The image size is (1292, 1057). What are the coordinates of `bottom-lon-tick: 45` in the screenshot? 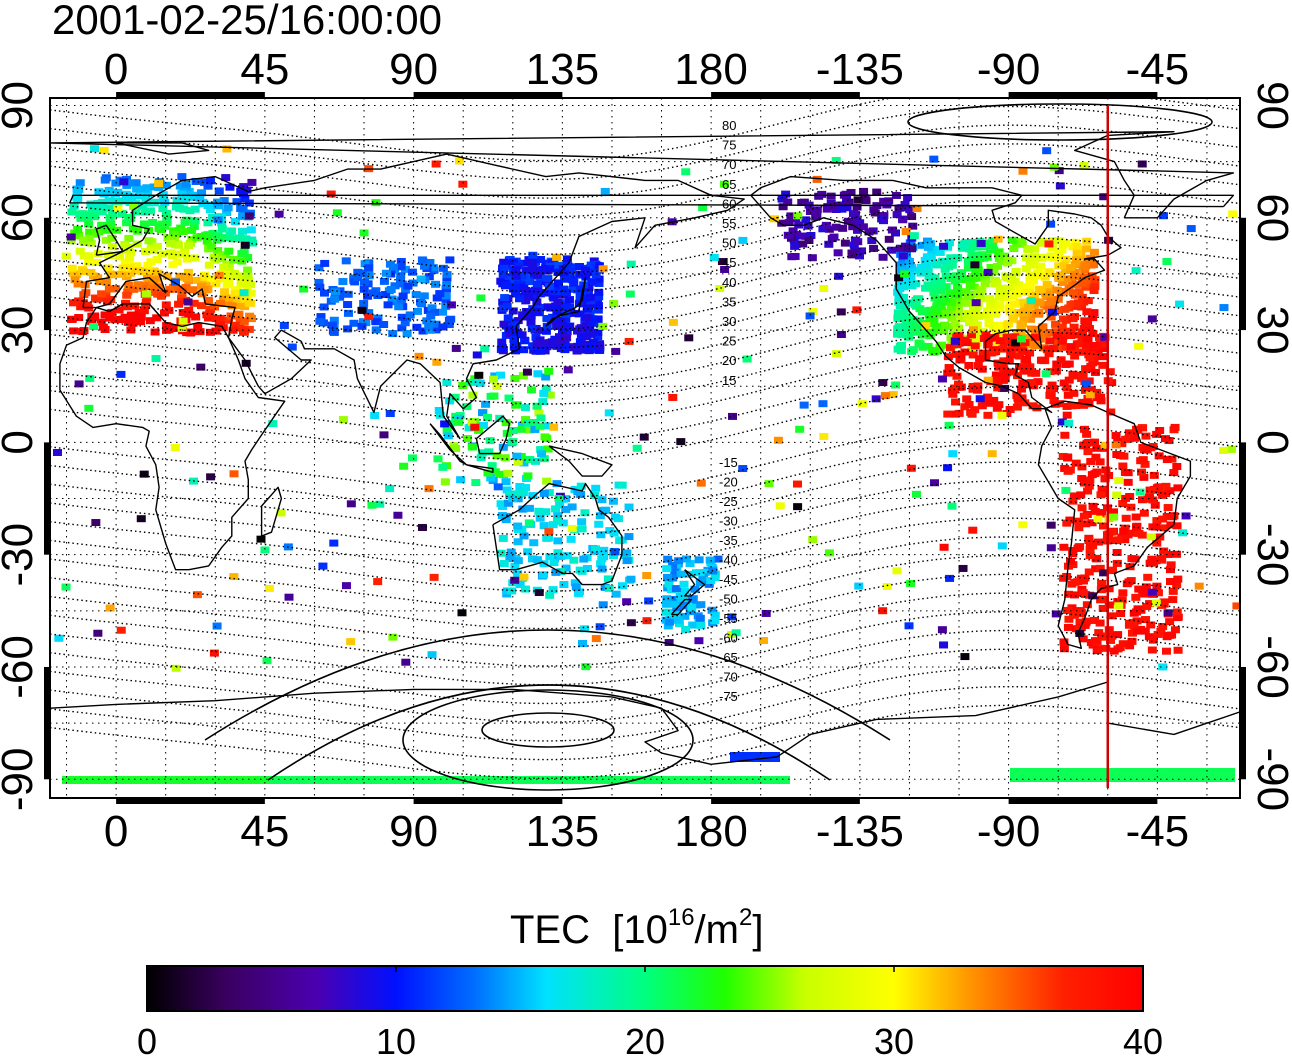 It's located at (264, 831).